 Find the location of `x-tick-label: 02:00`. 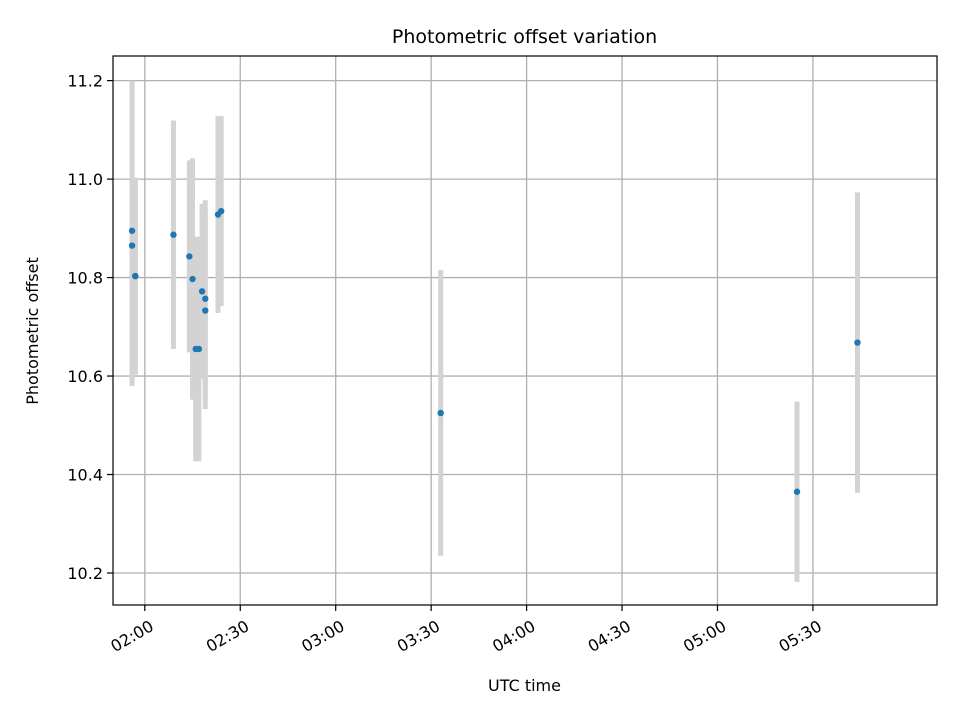

x-tick-label: 02:00 is located at coordinates (131, 636).